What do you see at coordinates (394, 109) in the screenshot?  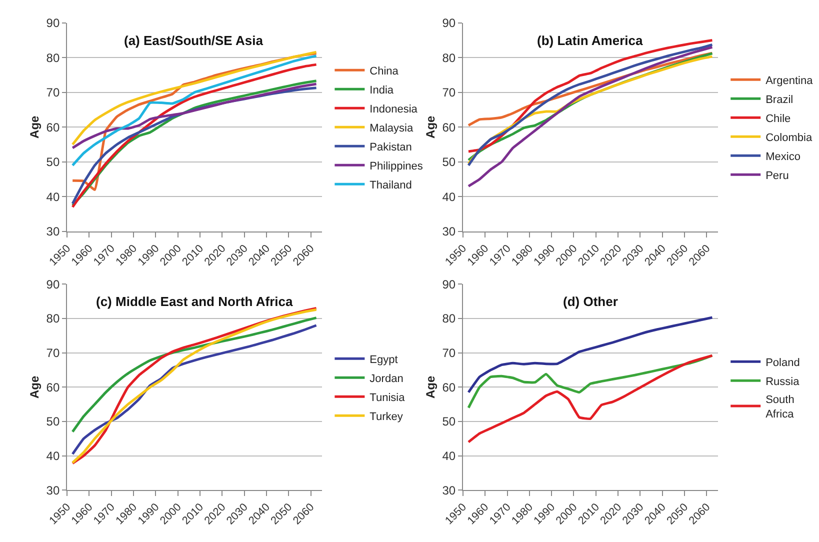 I see `legend-label: Indonesia` at bounding box center [394, 109].